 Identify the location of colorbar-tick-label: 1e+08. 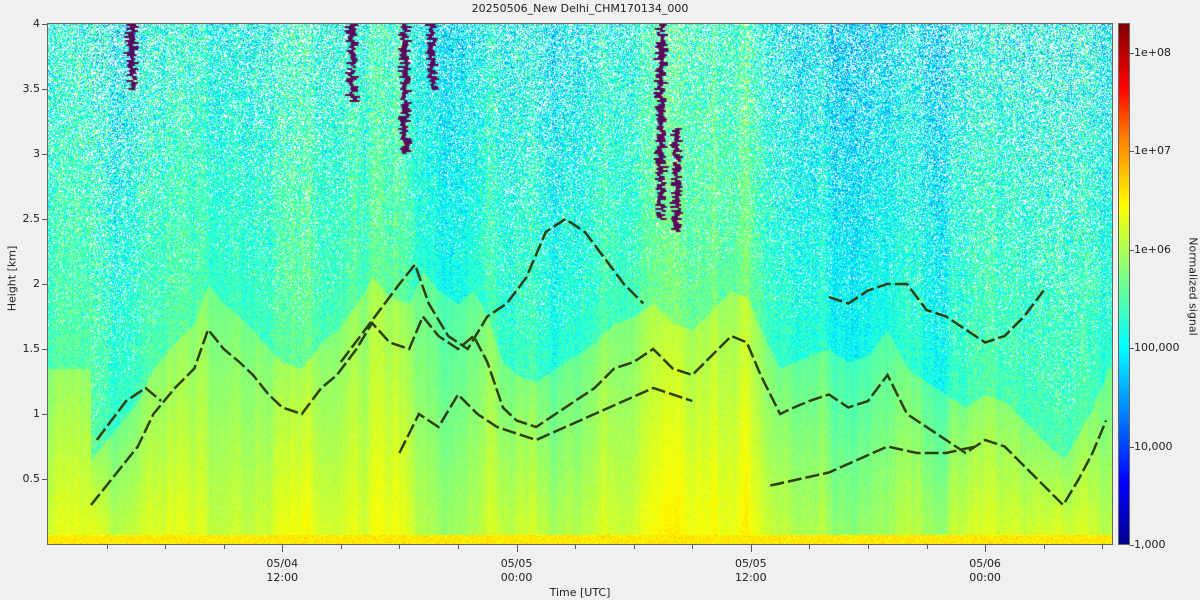
(1152, 52).